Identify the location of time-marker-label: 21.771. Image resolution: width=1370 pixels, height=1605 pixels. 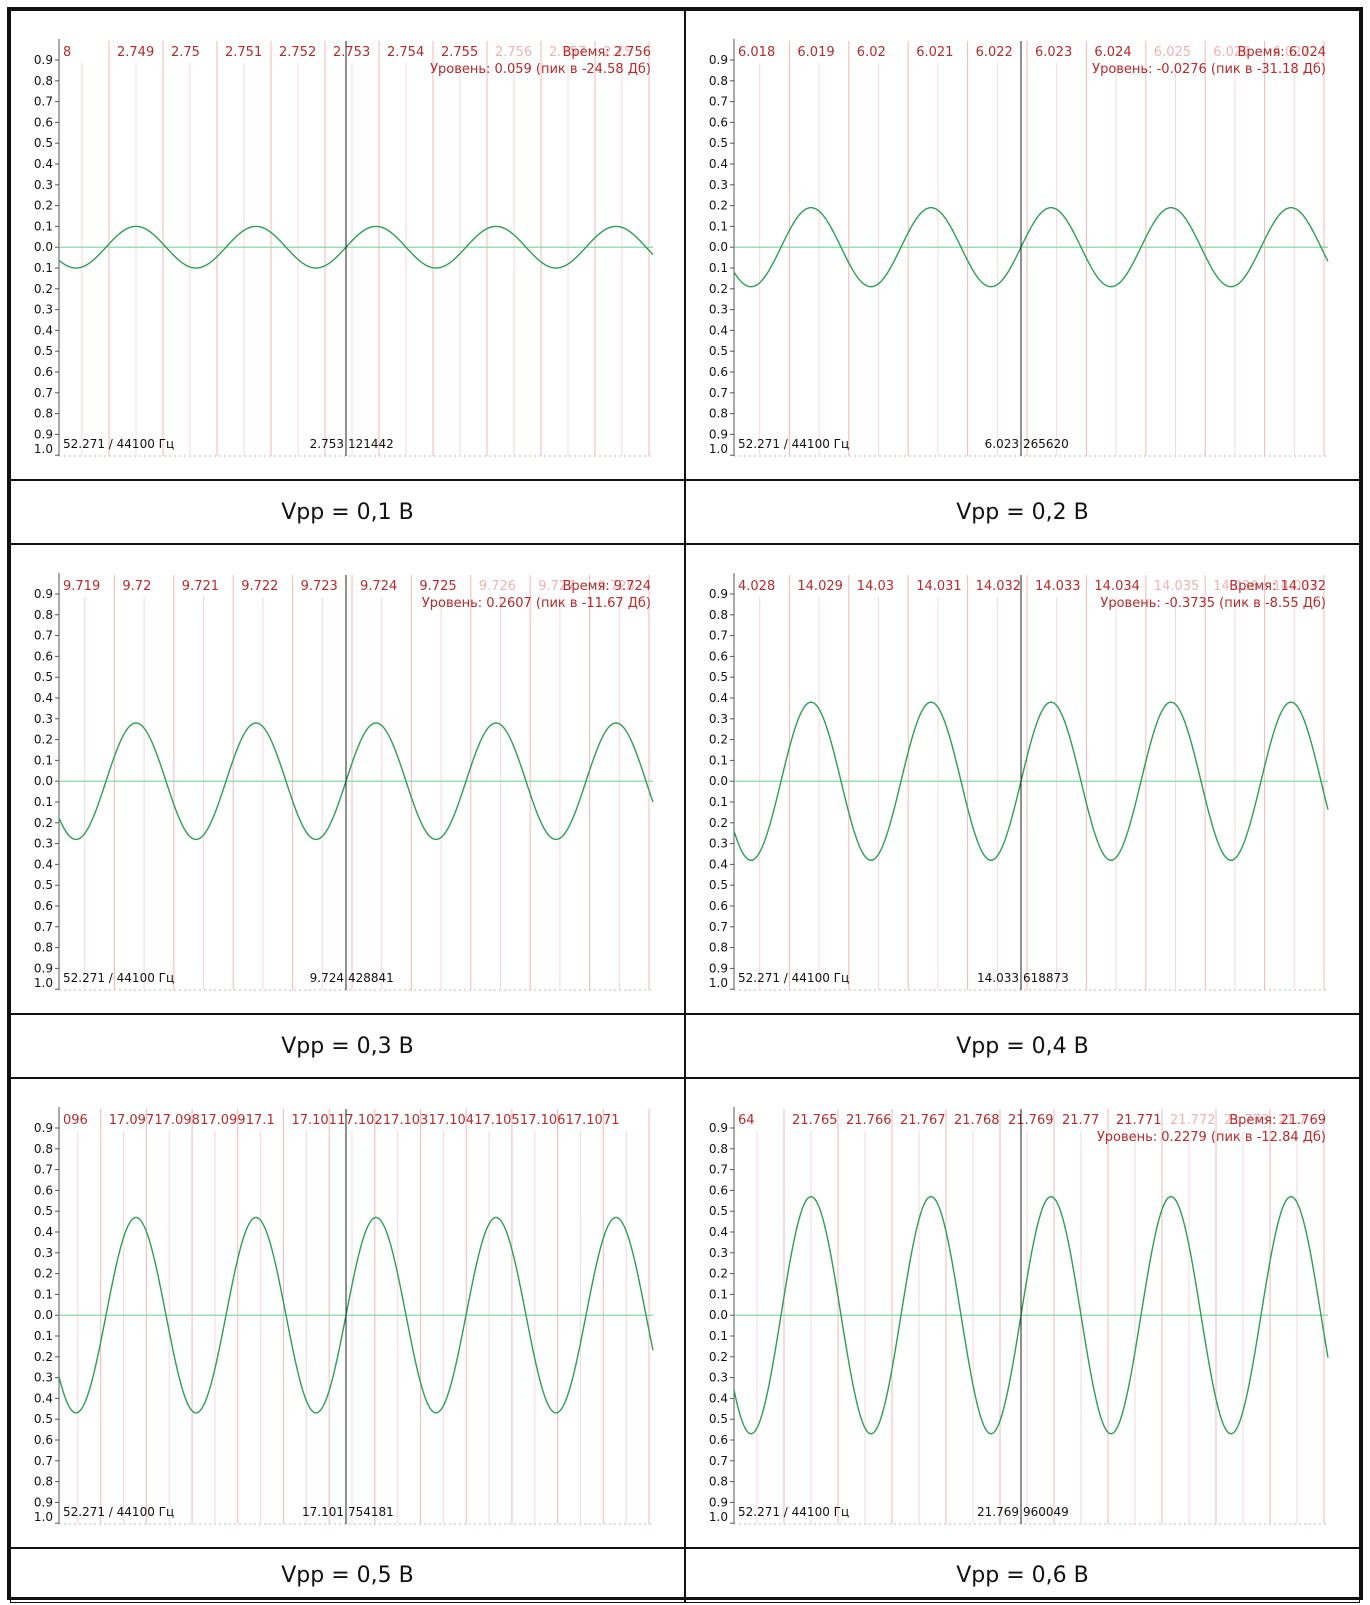
(1139, 1120).